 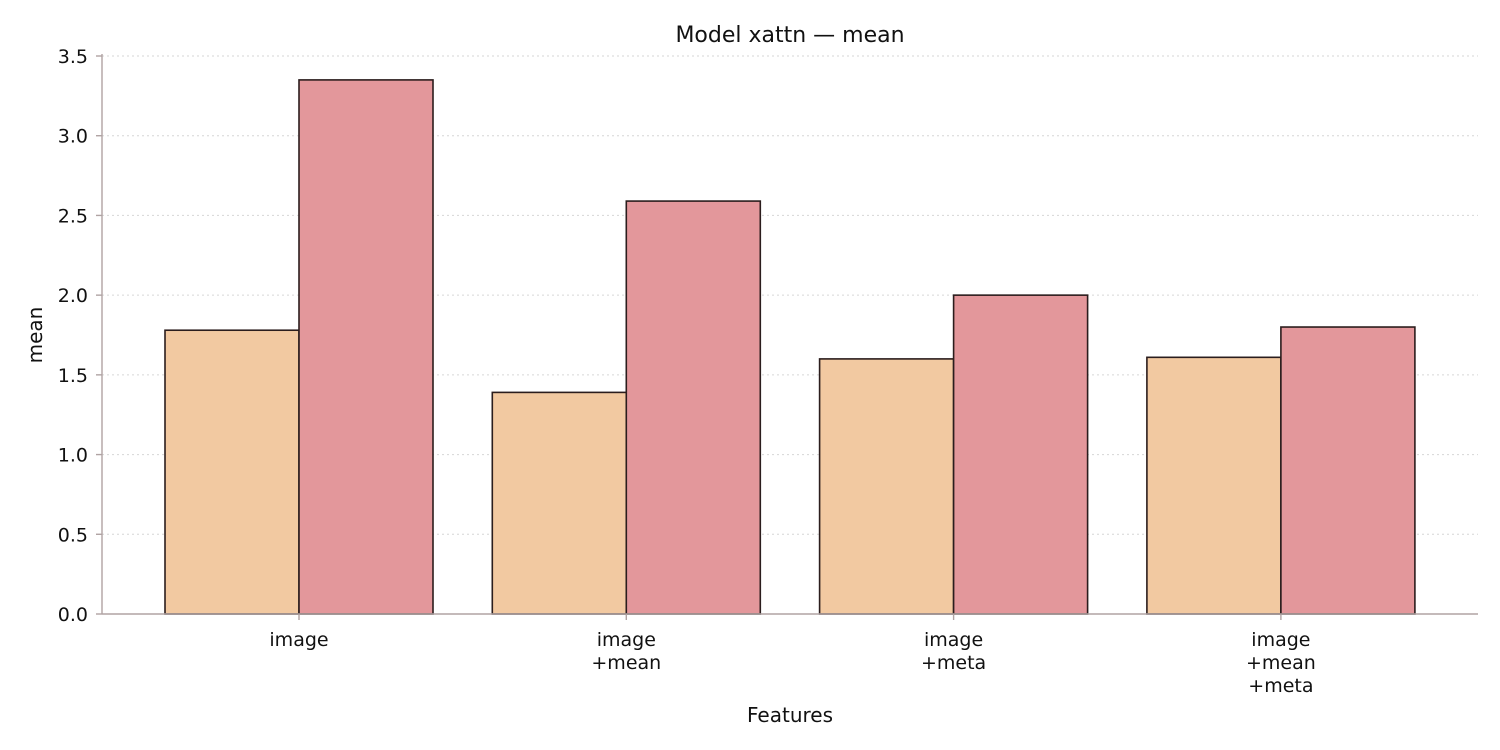 I want to click on y-axis-label: mean, so click(x=35, y=335).